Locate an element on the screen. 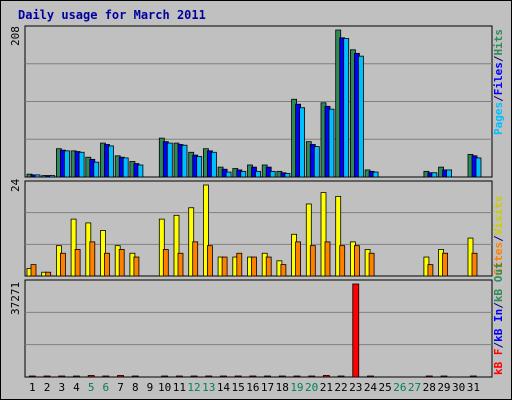 The width and height of the screenshot is (512, 400). x-tick-day-19: 19 is located at coordinates (296, 387).